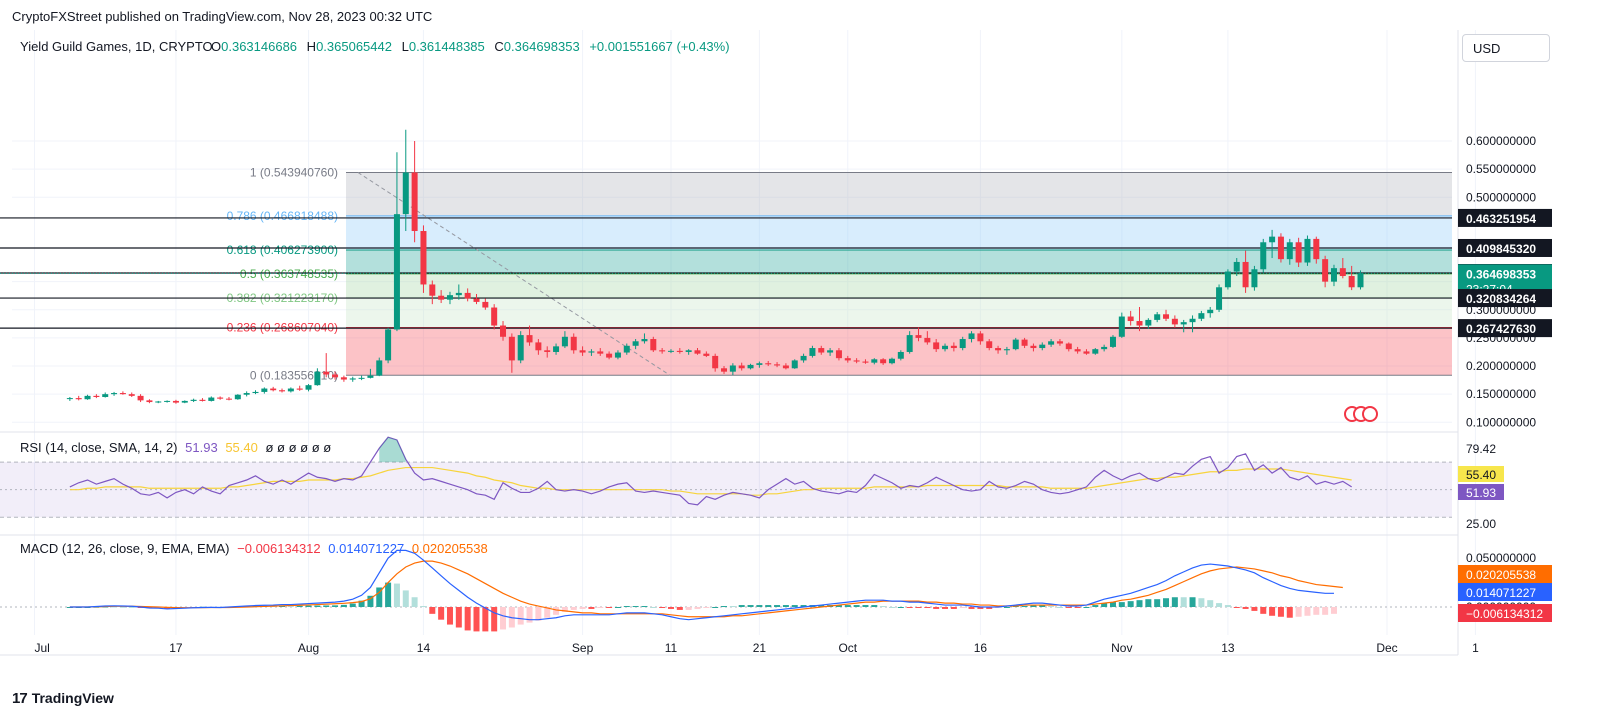 The width and height of the screenshot is (1600, 716). I want to click on open-value: 0.363146686, so click(259, 46).